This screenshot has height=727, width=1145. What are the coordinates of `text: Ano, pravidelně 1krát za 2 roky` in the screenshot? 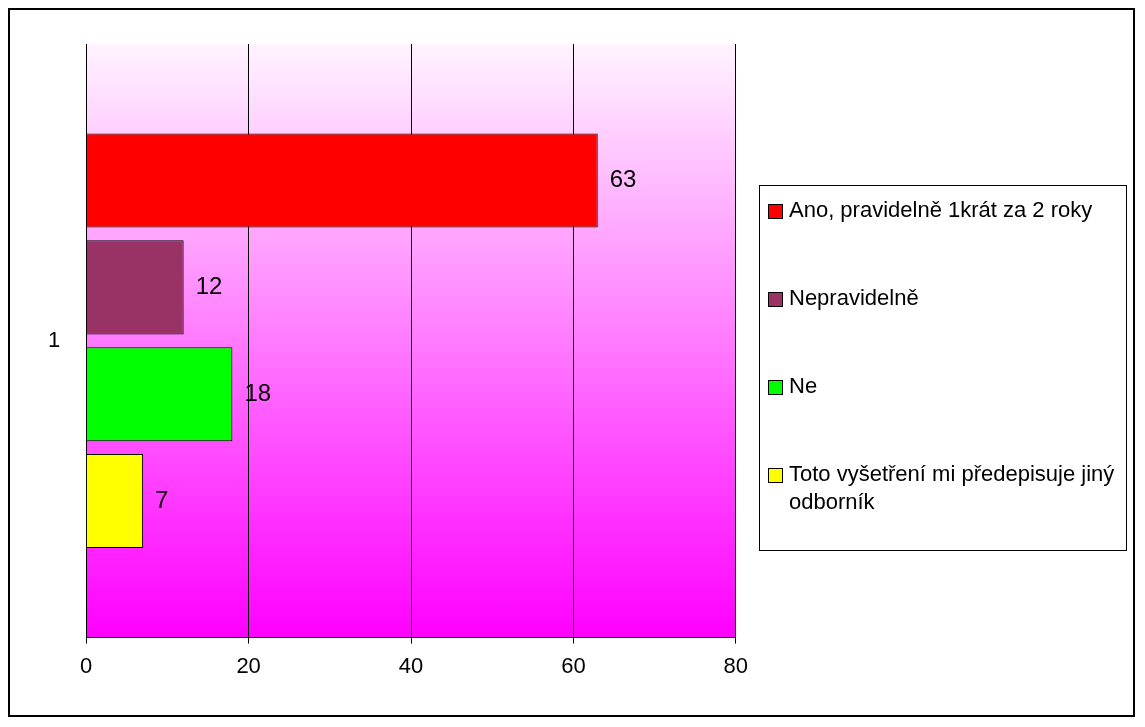 It's located at (941, 210).